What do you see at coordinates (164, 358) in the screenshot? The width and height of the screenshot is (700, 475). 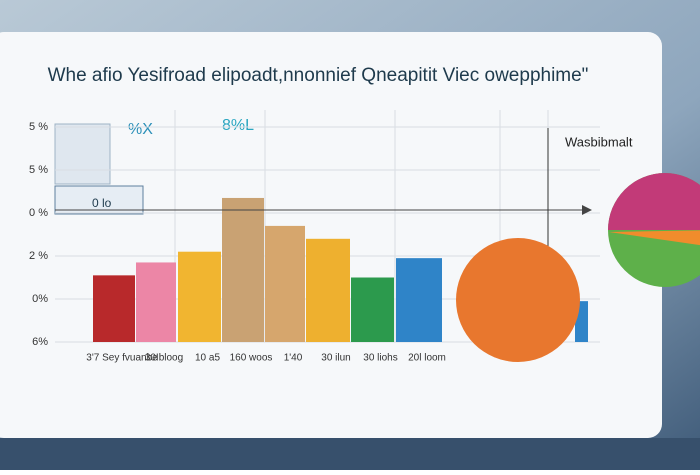 I see `x-tick-label: 30Ibloog` at bounding box center [164, 358].